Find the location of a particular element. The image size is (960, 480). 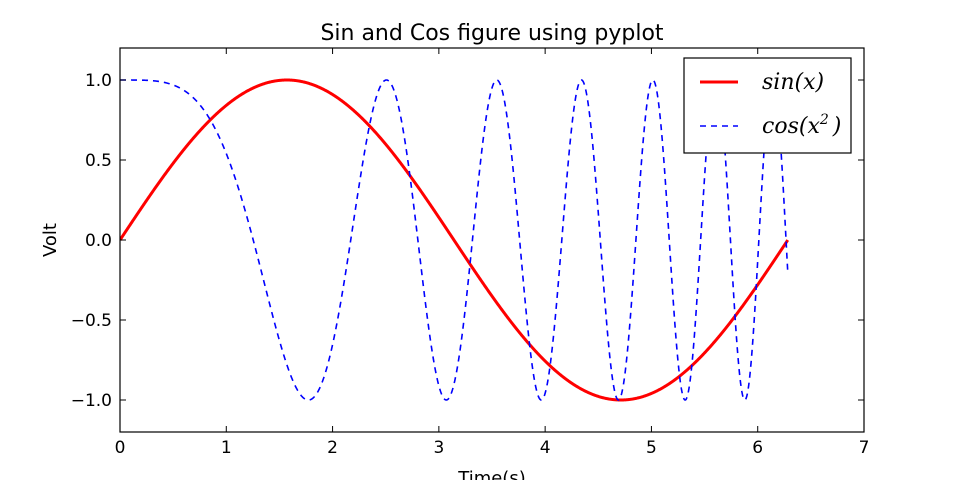

y-tick-label: 0.5 is located at coordinates (98, 161).